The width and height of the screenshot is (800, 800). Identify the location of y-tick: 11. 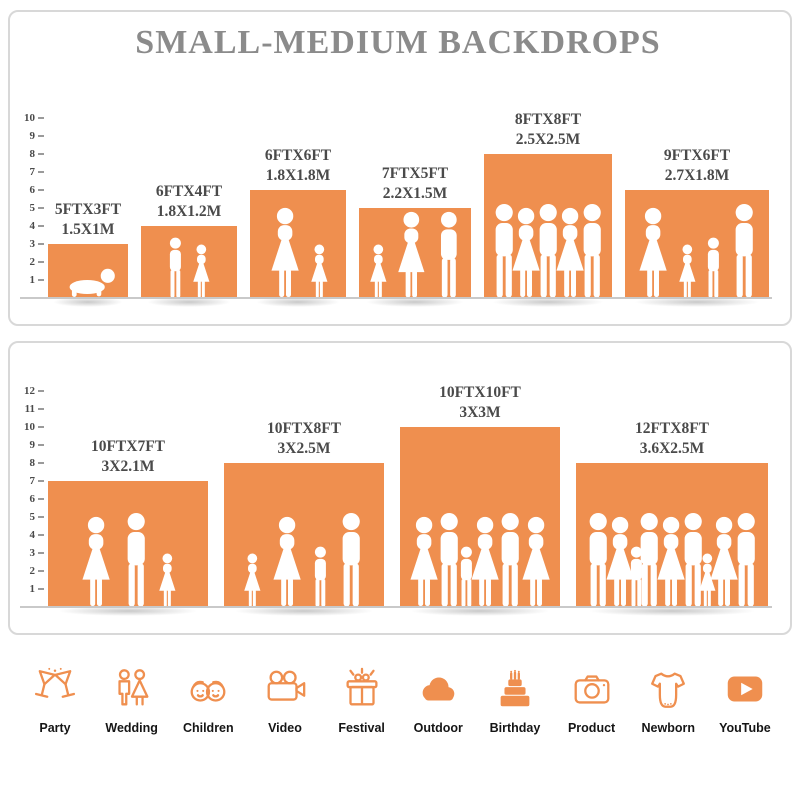
(34, 409).